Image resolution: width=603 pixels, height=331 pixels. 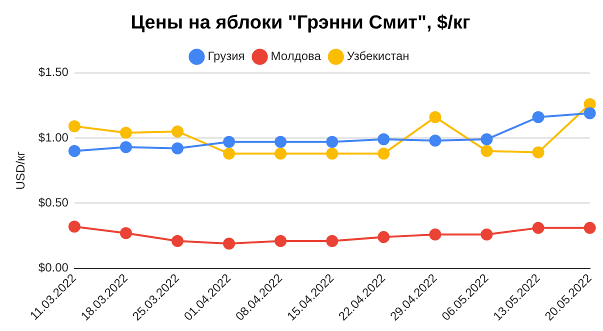 What do you see at coordinates (300, 23) in the screenshot?
I see `chart-title: Цены на яблоки "Грэнни Смит", $/кг` at bounding box center [300, 23].